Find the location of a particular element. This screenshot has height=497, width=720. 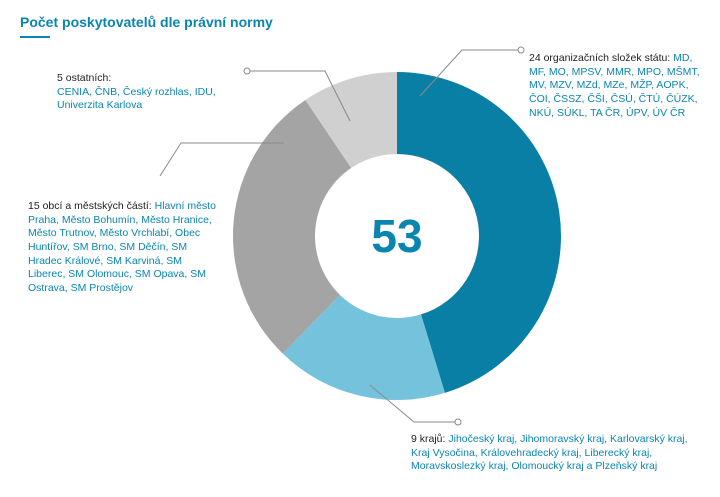

center-total: 53 is located at coordinates (396, 236).